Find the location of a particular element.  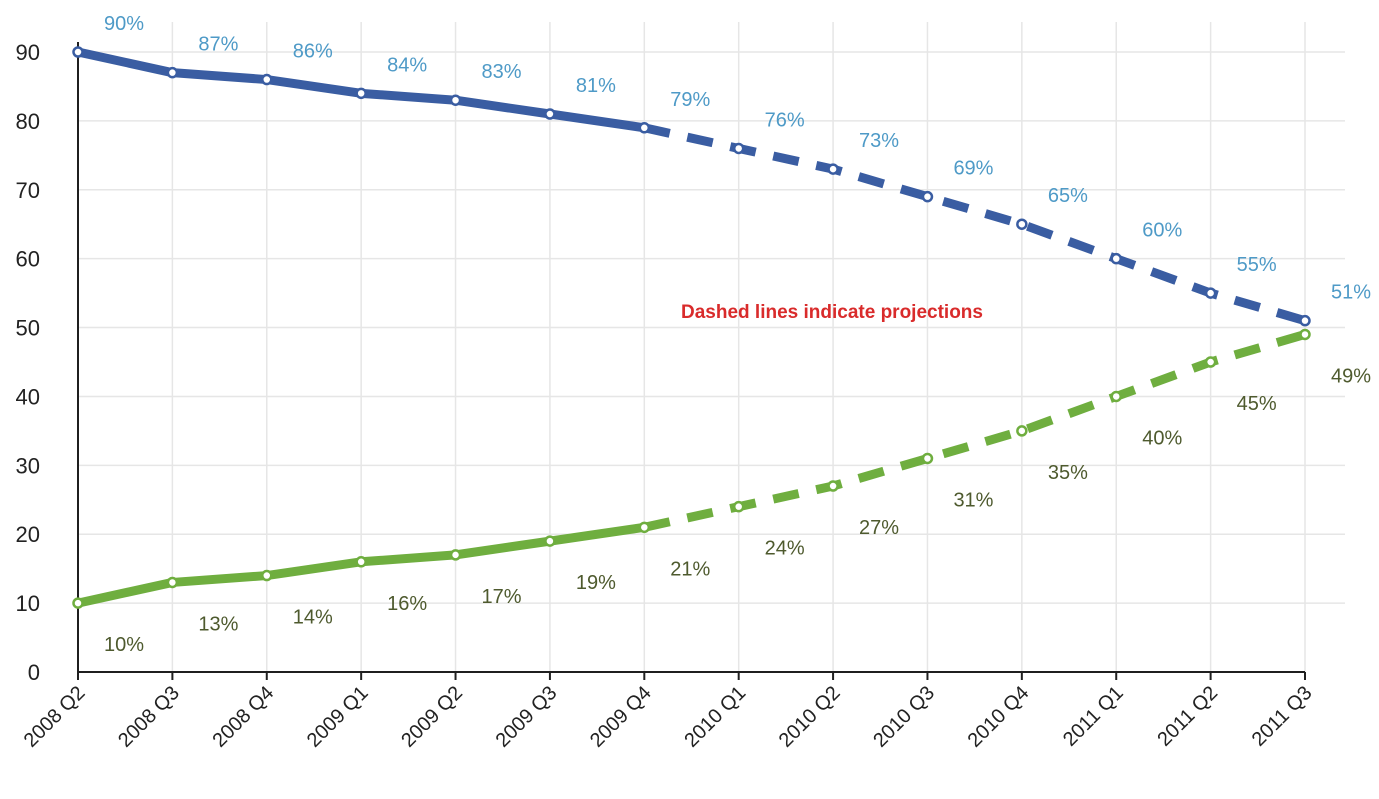

series-2-data-label: 21% is located at coordinates (690, 569).